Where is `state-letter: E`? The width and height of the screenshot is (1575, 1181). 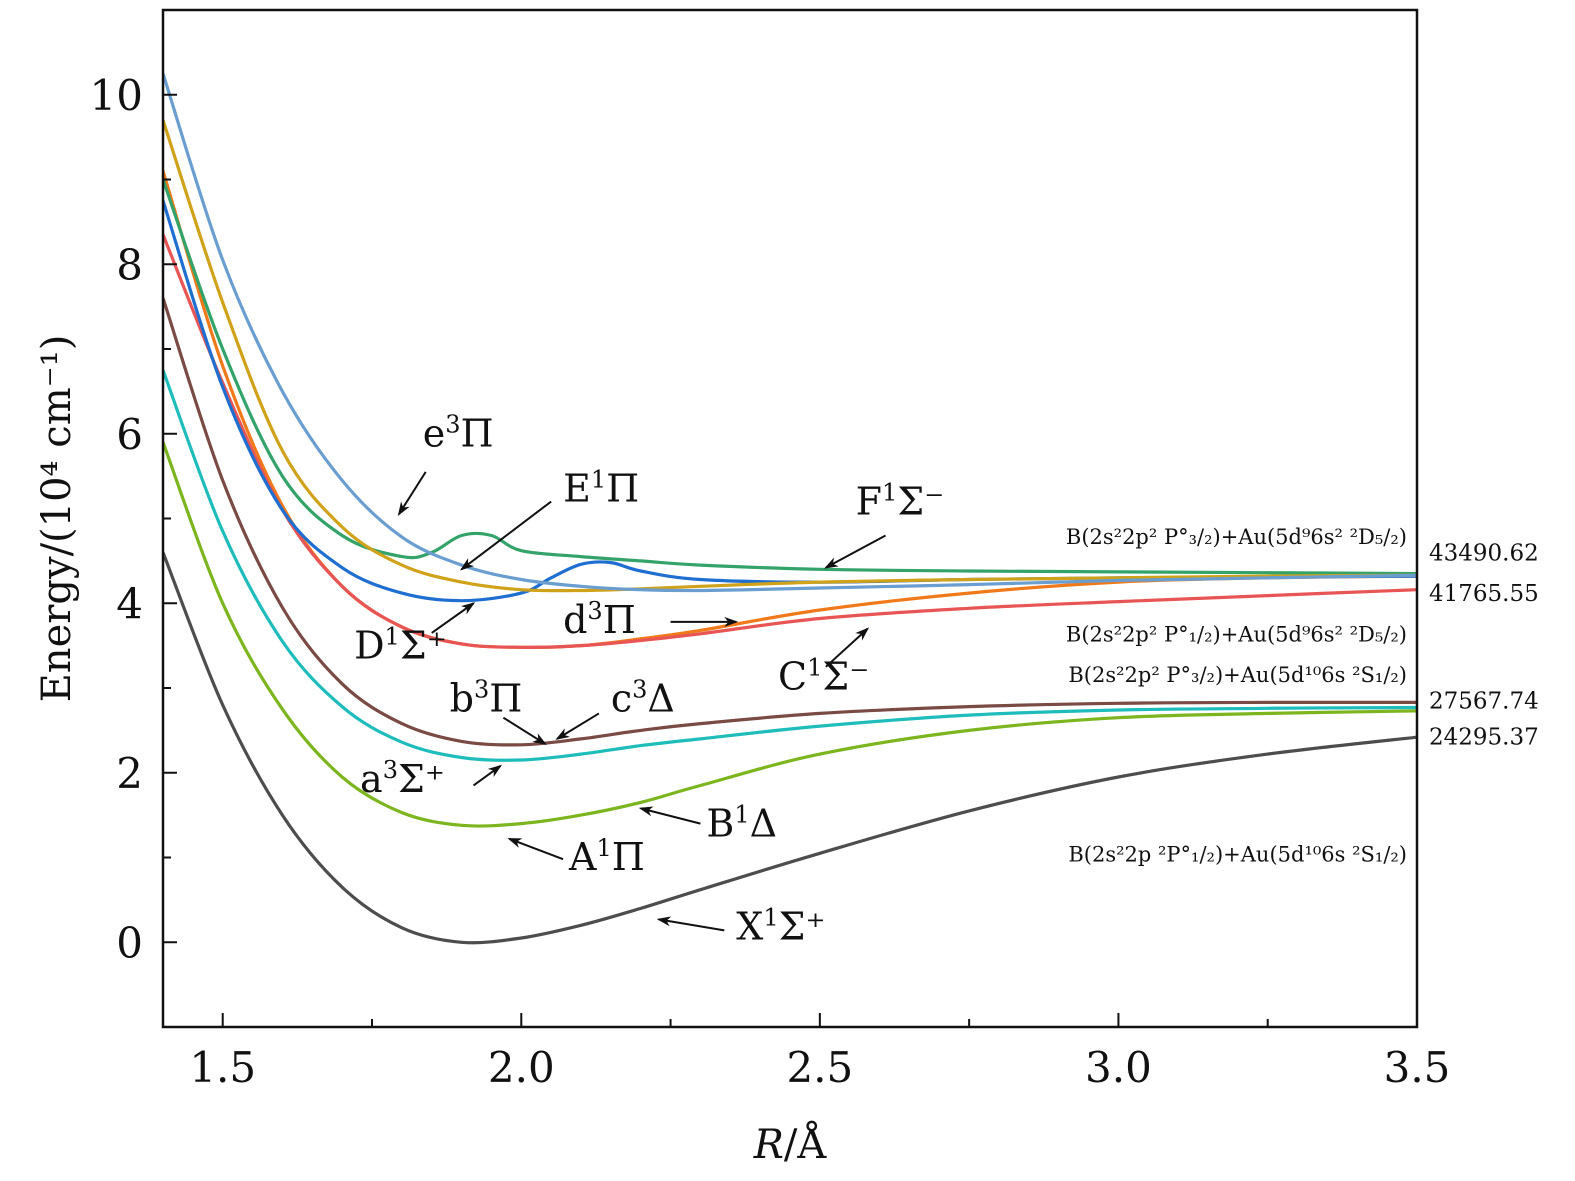 state-letter: E is located at coordinates (577, 489).